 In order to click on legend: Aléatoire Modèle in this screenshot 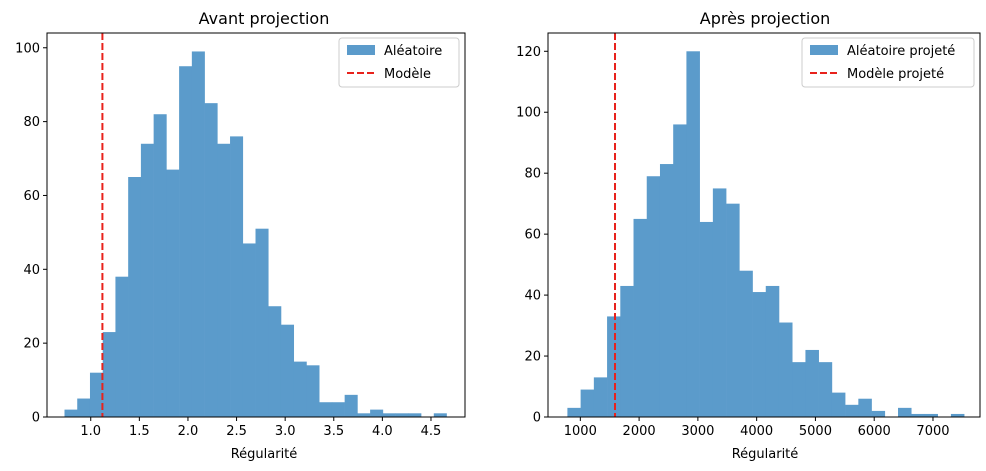, I will do `click(399, 62)`.